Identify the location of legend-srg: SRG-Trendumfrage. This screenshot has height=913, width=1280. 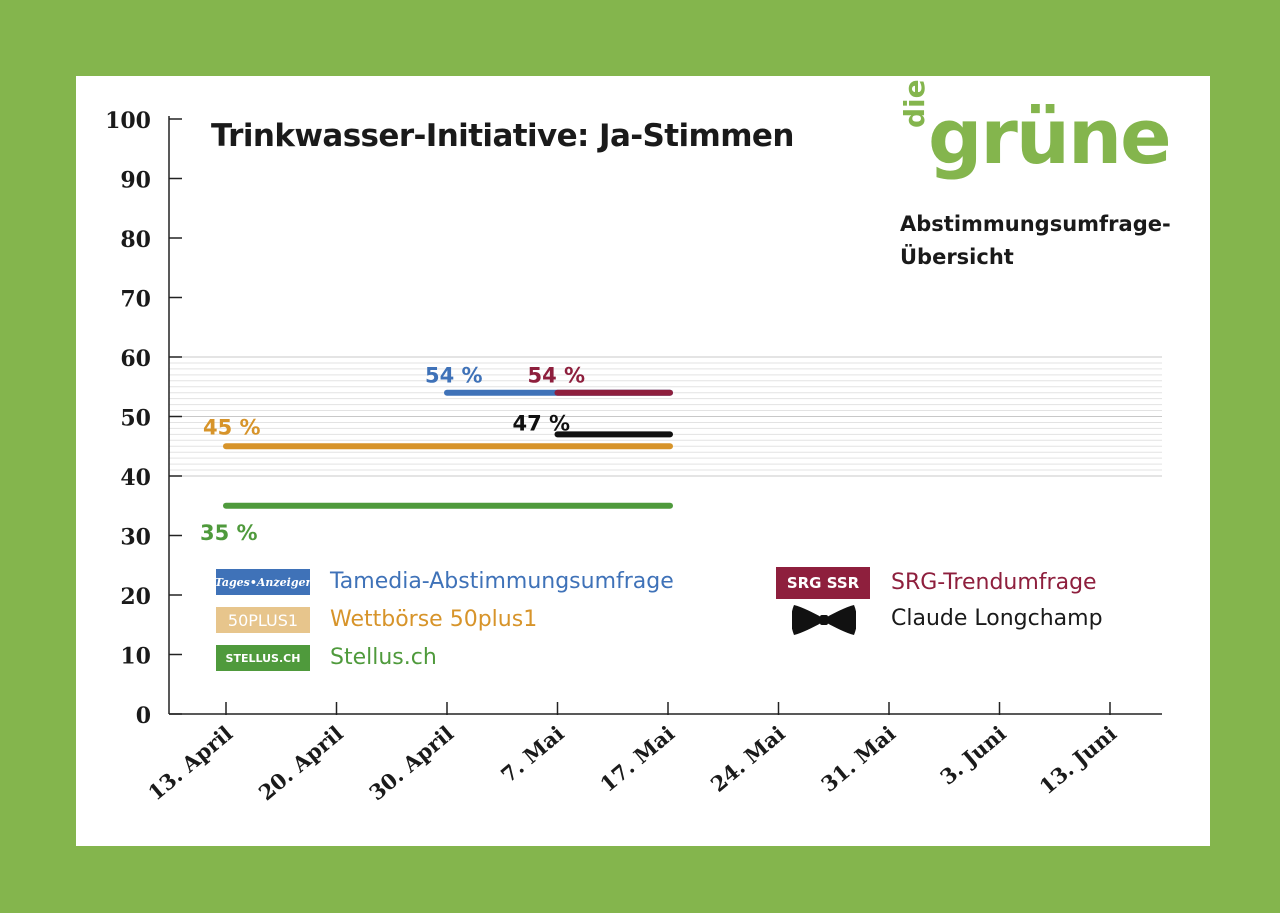
(994, 582).